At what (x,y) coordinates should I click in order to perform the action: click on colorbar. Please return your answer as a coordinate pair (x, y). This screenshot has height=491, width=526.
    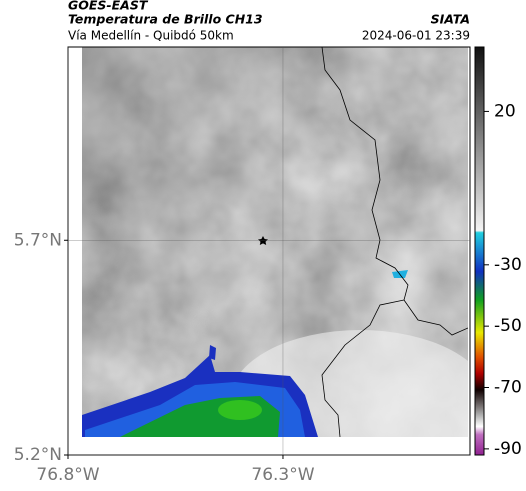
    Looking at the image, I should click on (479, 251).